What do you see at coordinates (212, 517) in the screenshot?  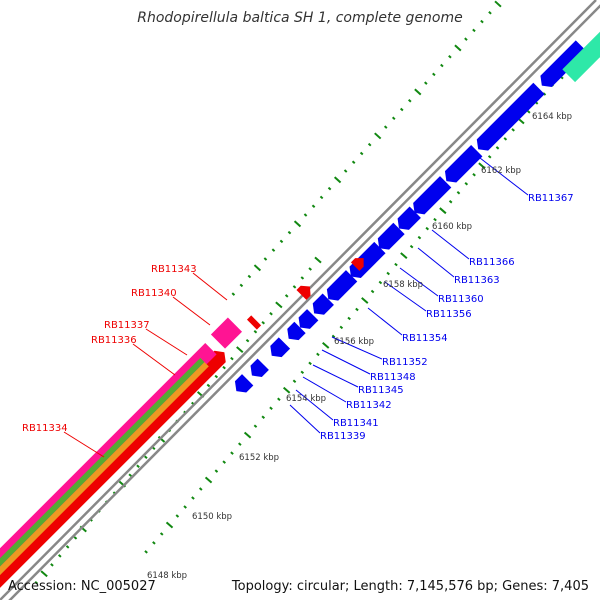 I see `scale-label: 6150 kbp` at bounding box center [212, 517].